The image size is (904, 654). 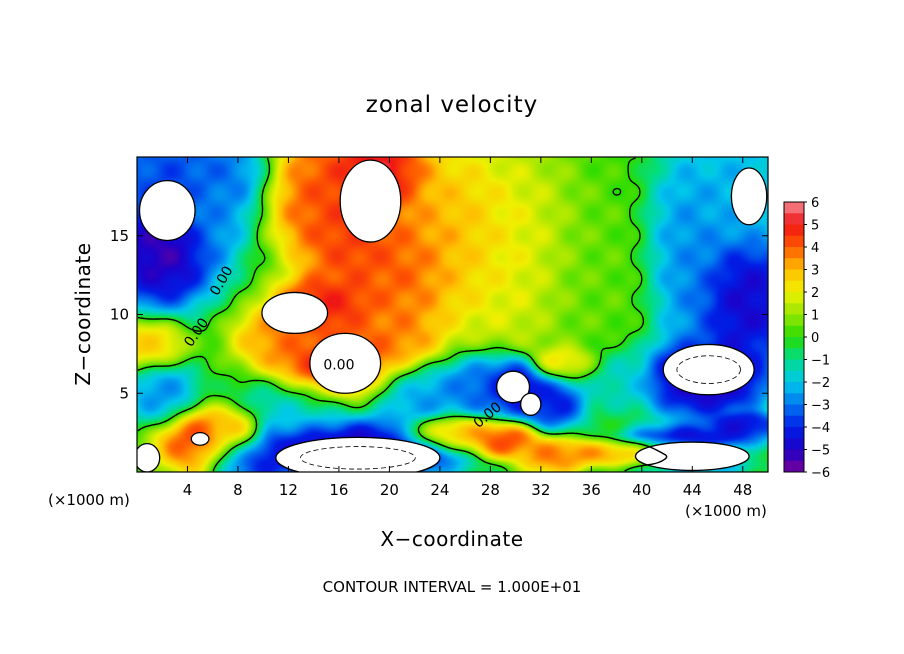 I want to click on colorbar-label: 5, so click(x=815, y=226).